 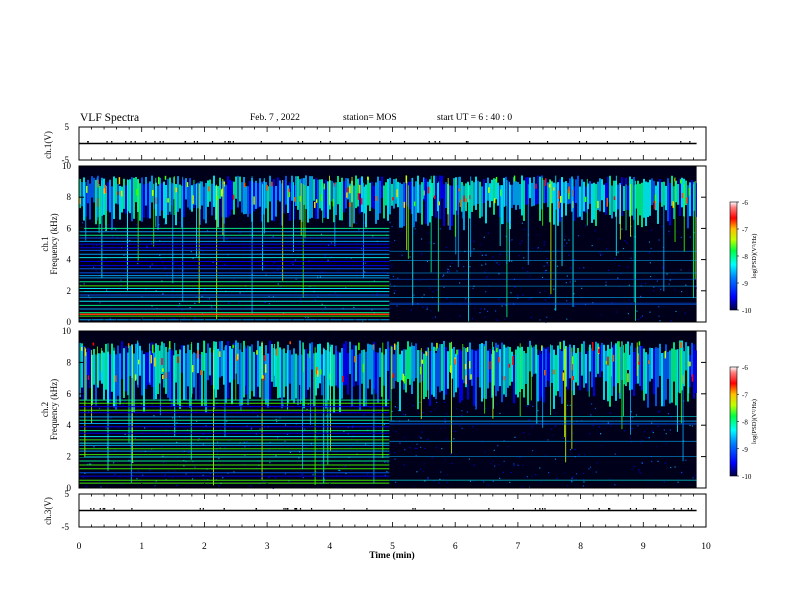 What do you see at coordinates (643, 547) in the screenshot?
I see `x-tick-label: 9` at bounding box center [643, 547].